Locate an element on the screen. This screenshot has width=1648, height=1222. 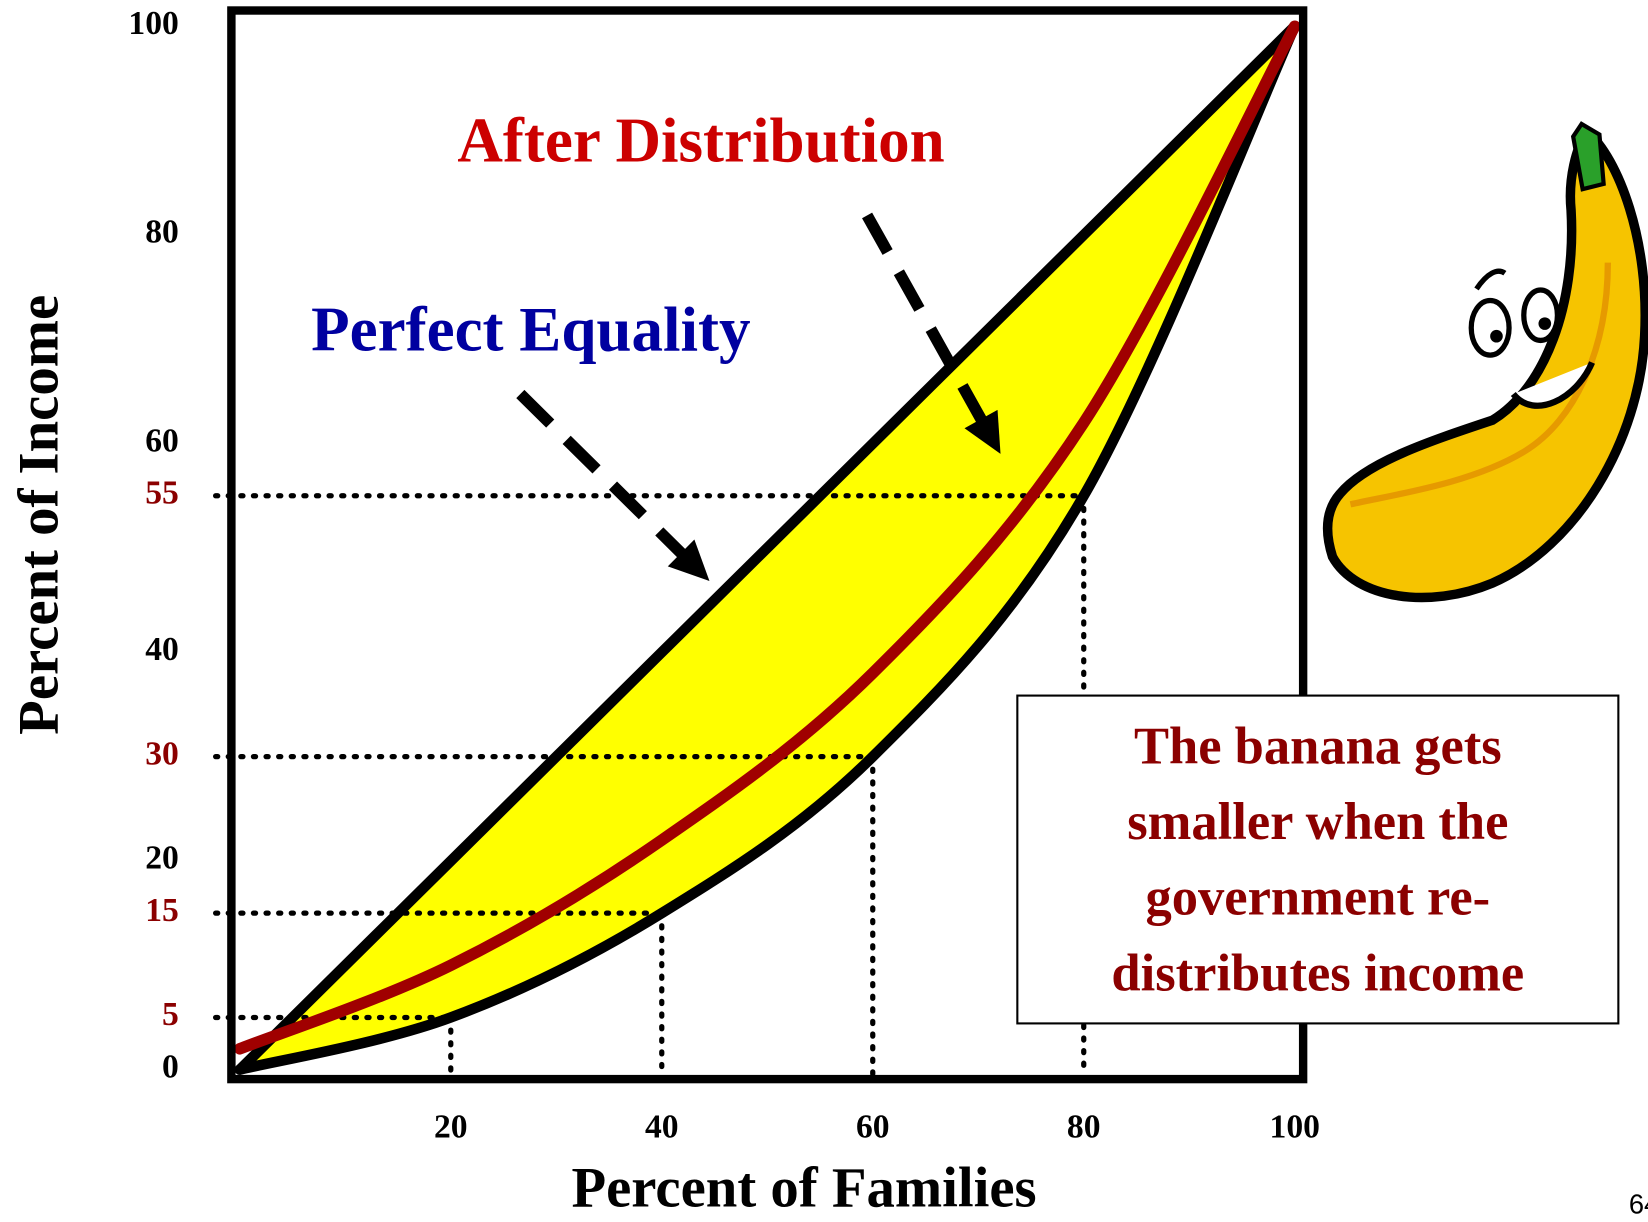
note-text: distributes income is located at coordinates (1317, 973).